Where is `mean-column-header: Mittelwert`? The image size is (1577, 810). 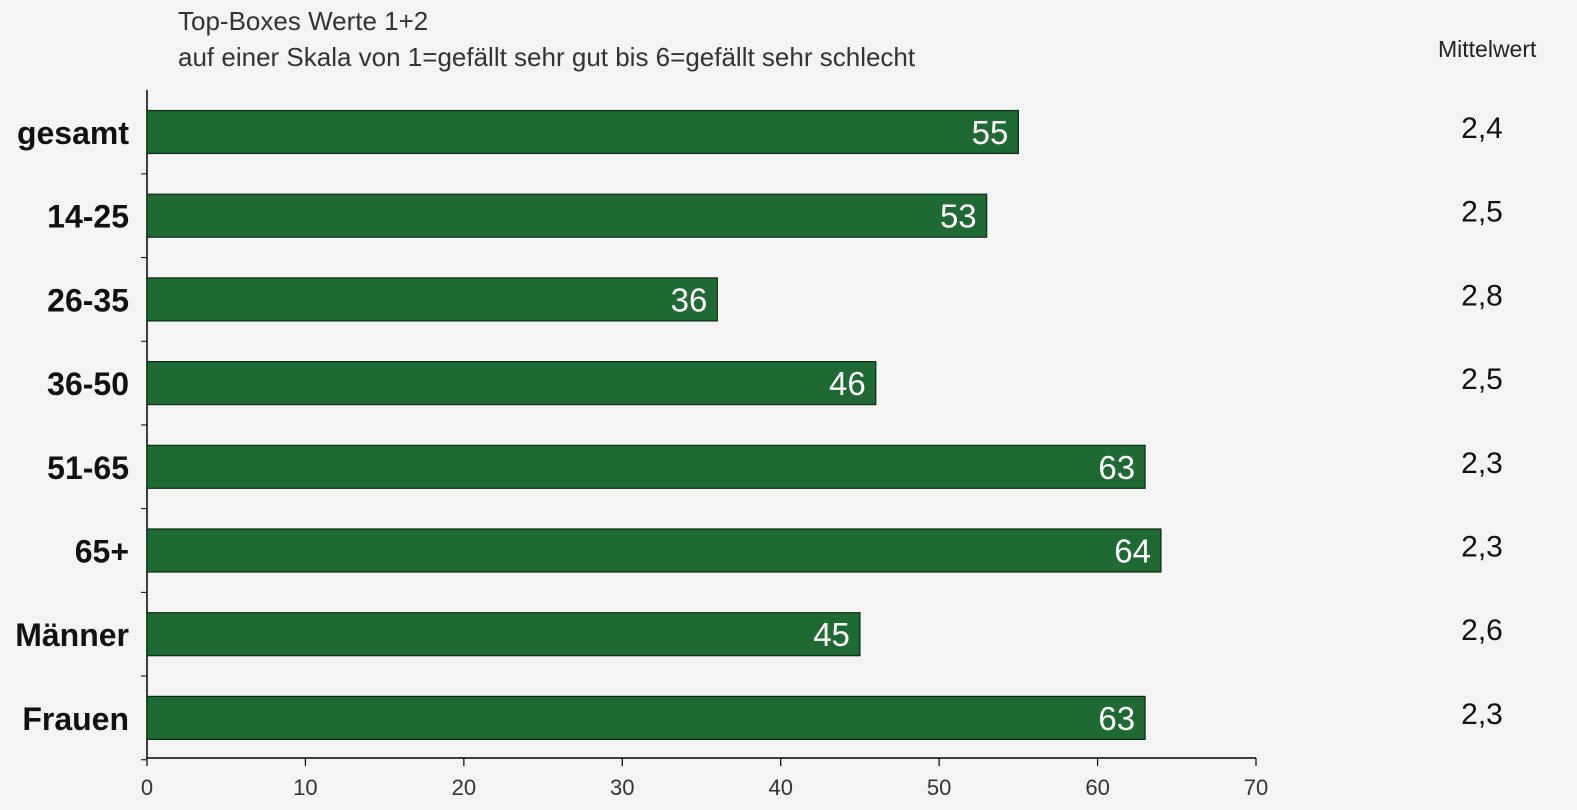
mean-column-header: Mittelwert is located at coordinates (1487, 49).